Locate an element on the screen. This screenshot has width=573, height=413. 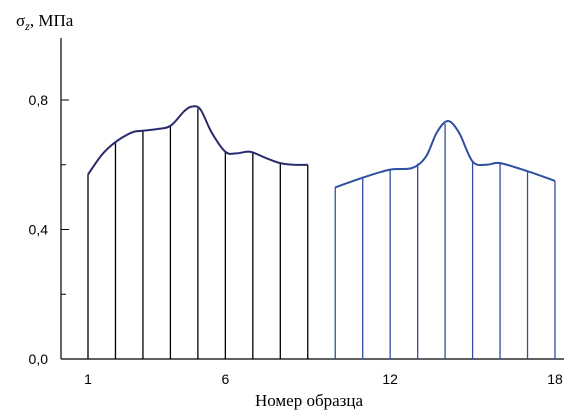
x-tick-label: 6 is located at coordinates (225, 379).